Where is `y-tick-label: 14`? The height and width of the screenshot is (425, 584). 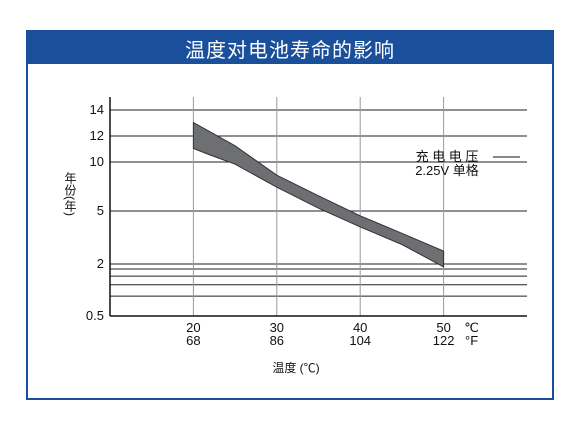
y-tick-label: 14 is located at coordinates (97, 109).